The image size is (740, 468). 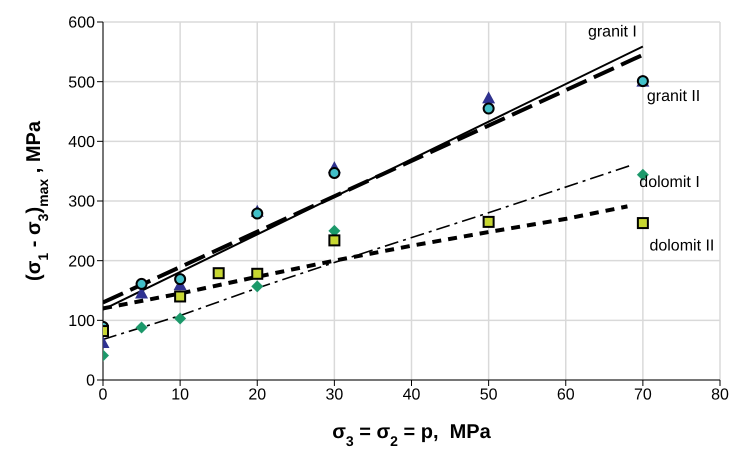 What do you see at coordinates (82, 261) in the screenshot?
I see `y-tick-label: 200` at bounding box center [82, 261].